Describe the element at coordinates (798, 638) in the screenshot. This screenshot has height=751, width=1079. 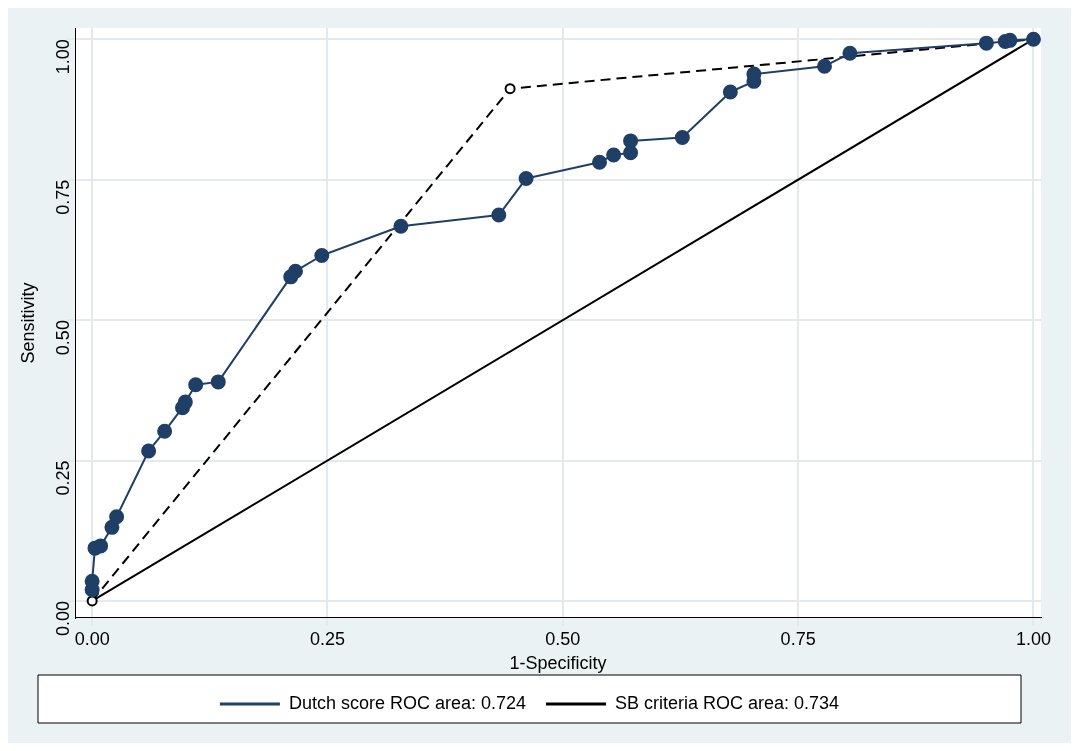
I see `x-tick-label: 0.75` at that location.